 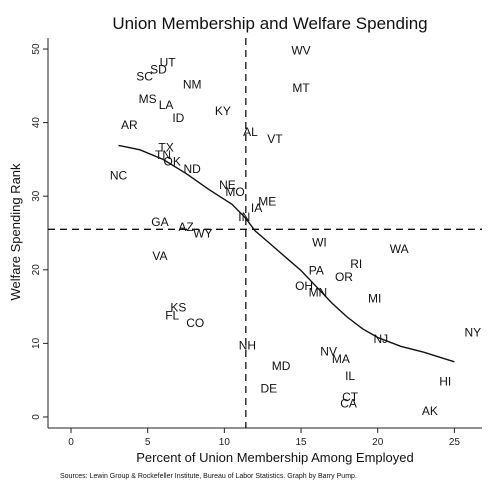 I want to click on data-point-va: VA, so click(x=159, y=256).